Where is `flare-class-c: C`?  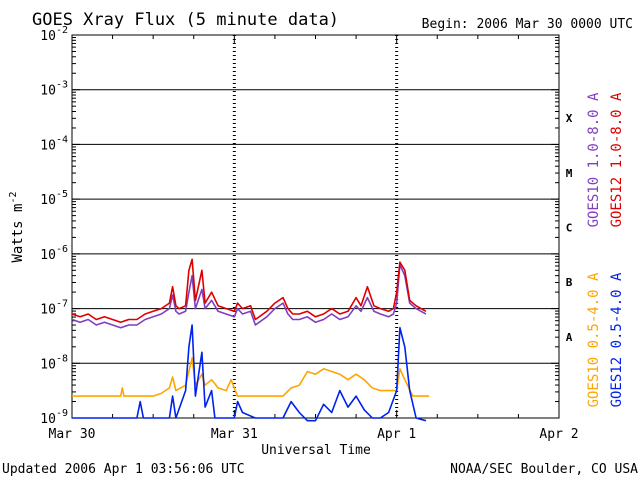 flare-class-c: C is located at coordinates (569, 228).